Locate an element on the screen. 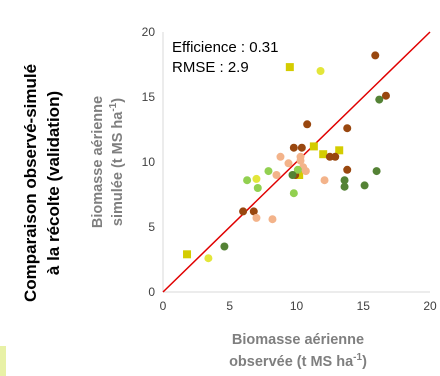  x-axis-label-sup: -1 is located at coordinates (357, 357).